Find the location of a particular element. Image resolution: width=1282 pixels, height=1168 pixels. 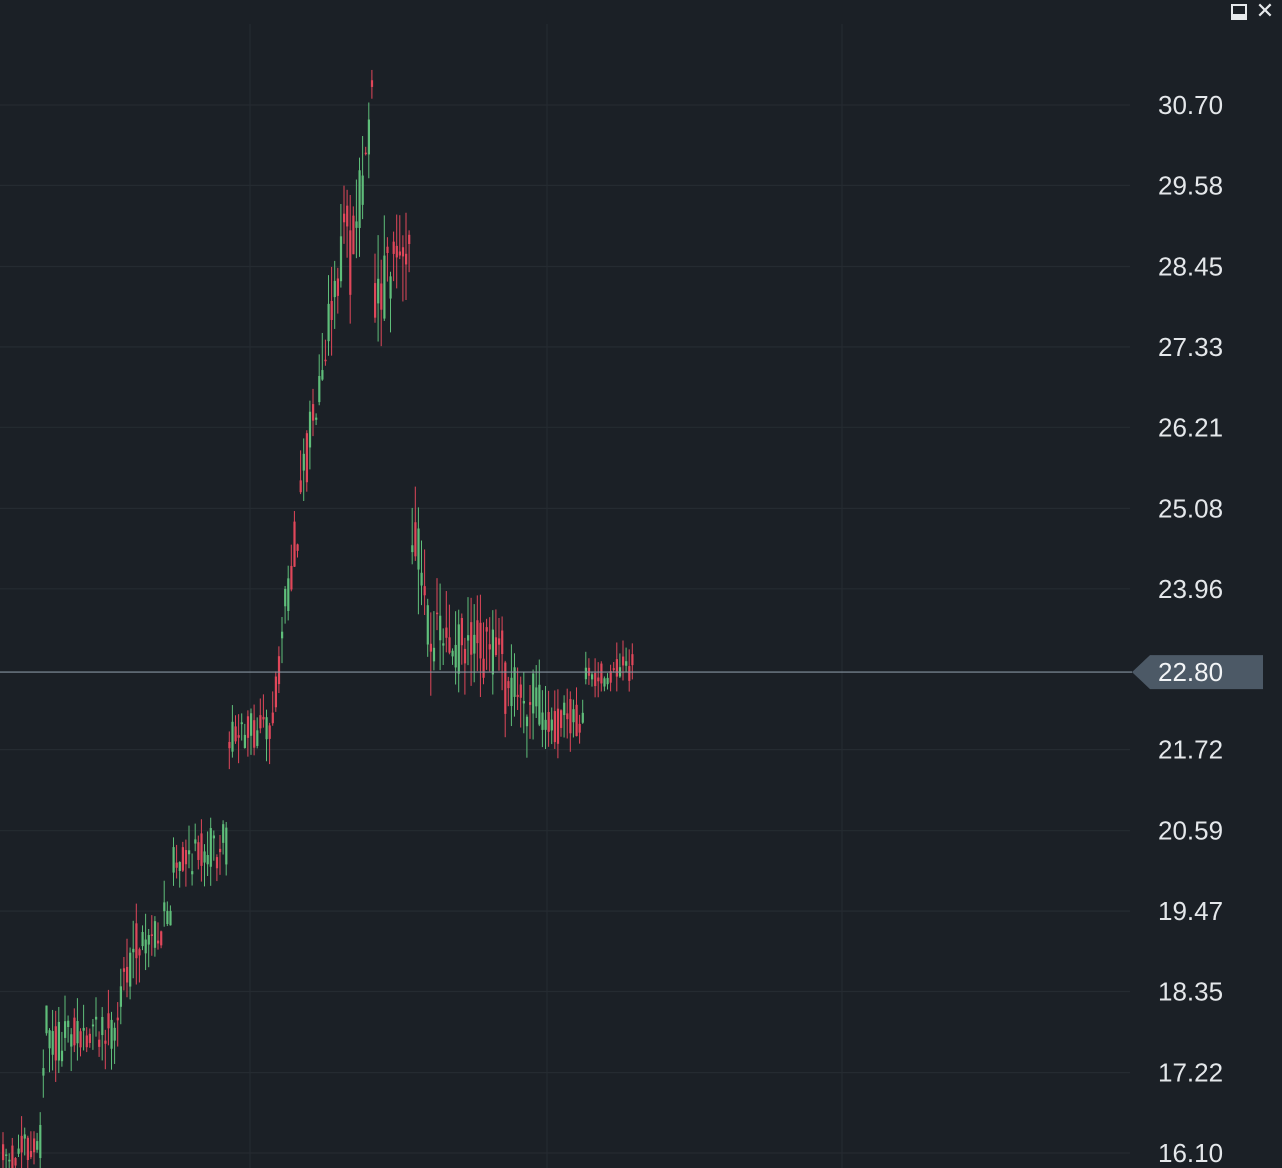

y-tick-label: 18.35 is located at coordinates (1190, 991).